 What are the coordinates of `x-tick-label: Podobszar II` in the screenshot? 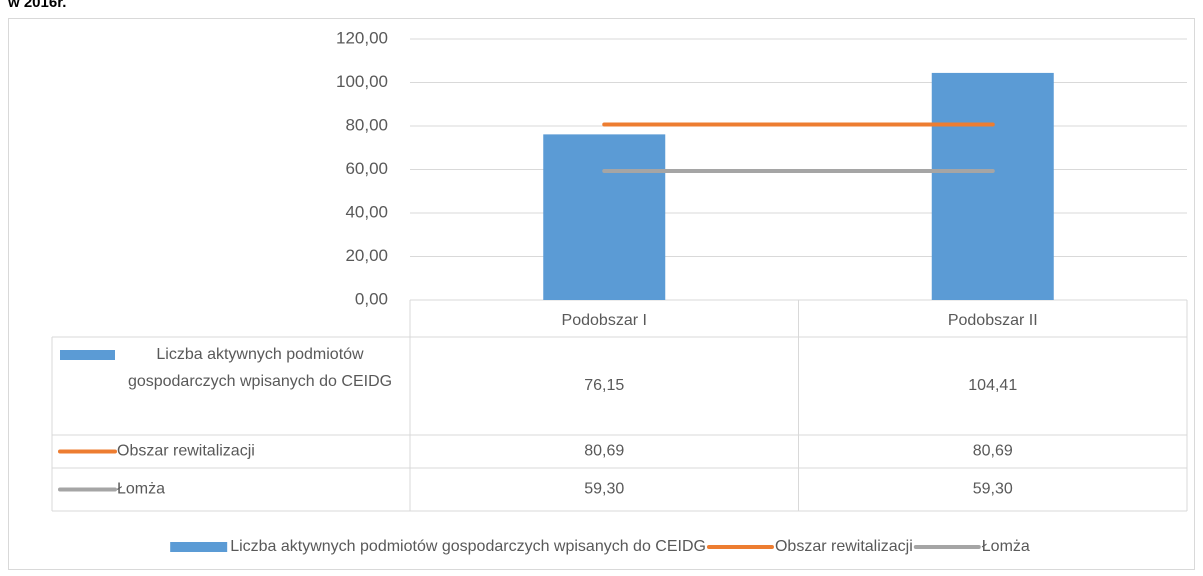 It's located at (993, 320).